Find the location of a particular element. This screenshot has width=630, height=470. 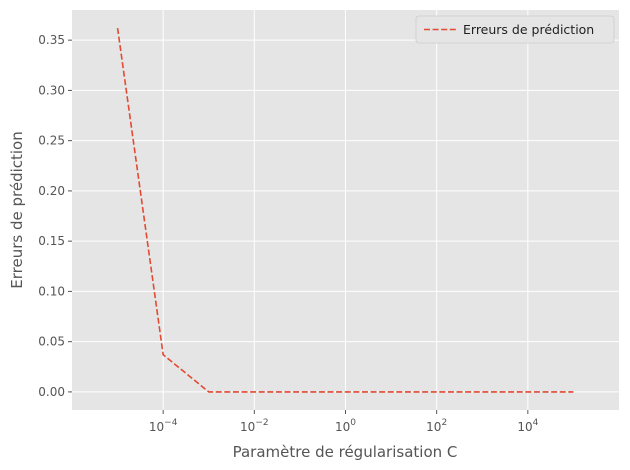

x-tick-exponent: 0 is located at coordinates (353, 423).